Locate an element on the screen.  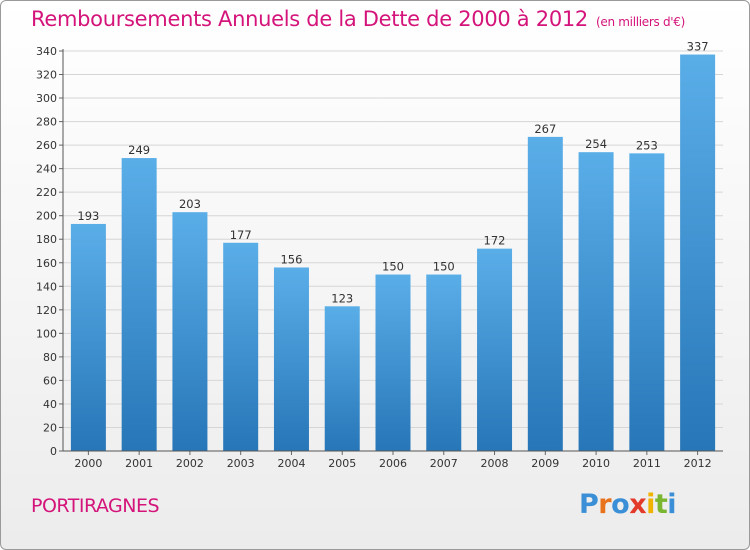
logo-letter: t is located at coordinates (661, 504).